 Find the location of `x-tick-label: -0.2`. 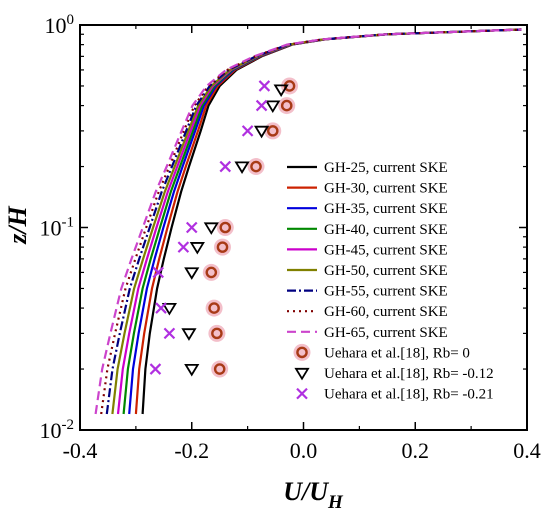

x-tick-label: -0.2 is located at coordinates (191, 450).